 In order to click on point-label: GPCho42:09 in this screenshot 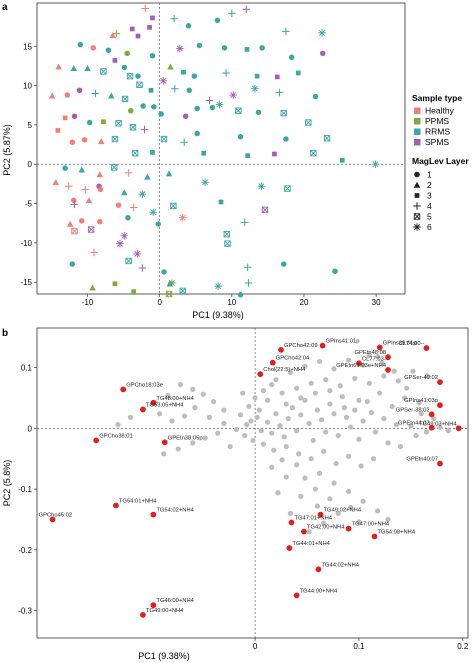, I will do `click(301, 346)`.